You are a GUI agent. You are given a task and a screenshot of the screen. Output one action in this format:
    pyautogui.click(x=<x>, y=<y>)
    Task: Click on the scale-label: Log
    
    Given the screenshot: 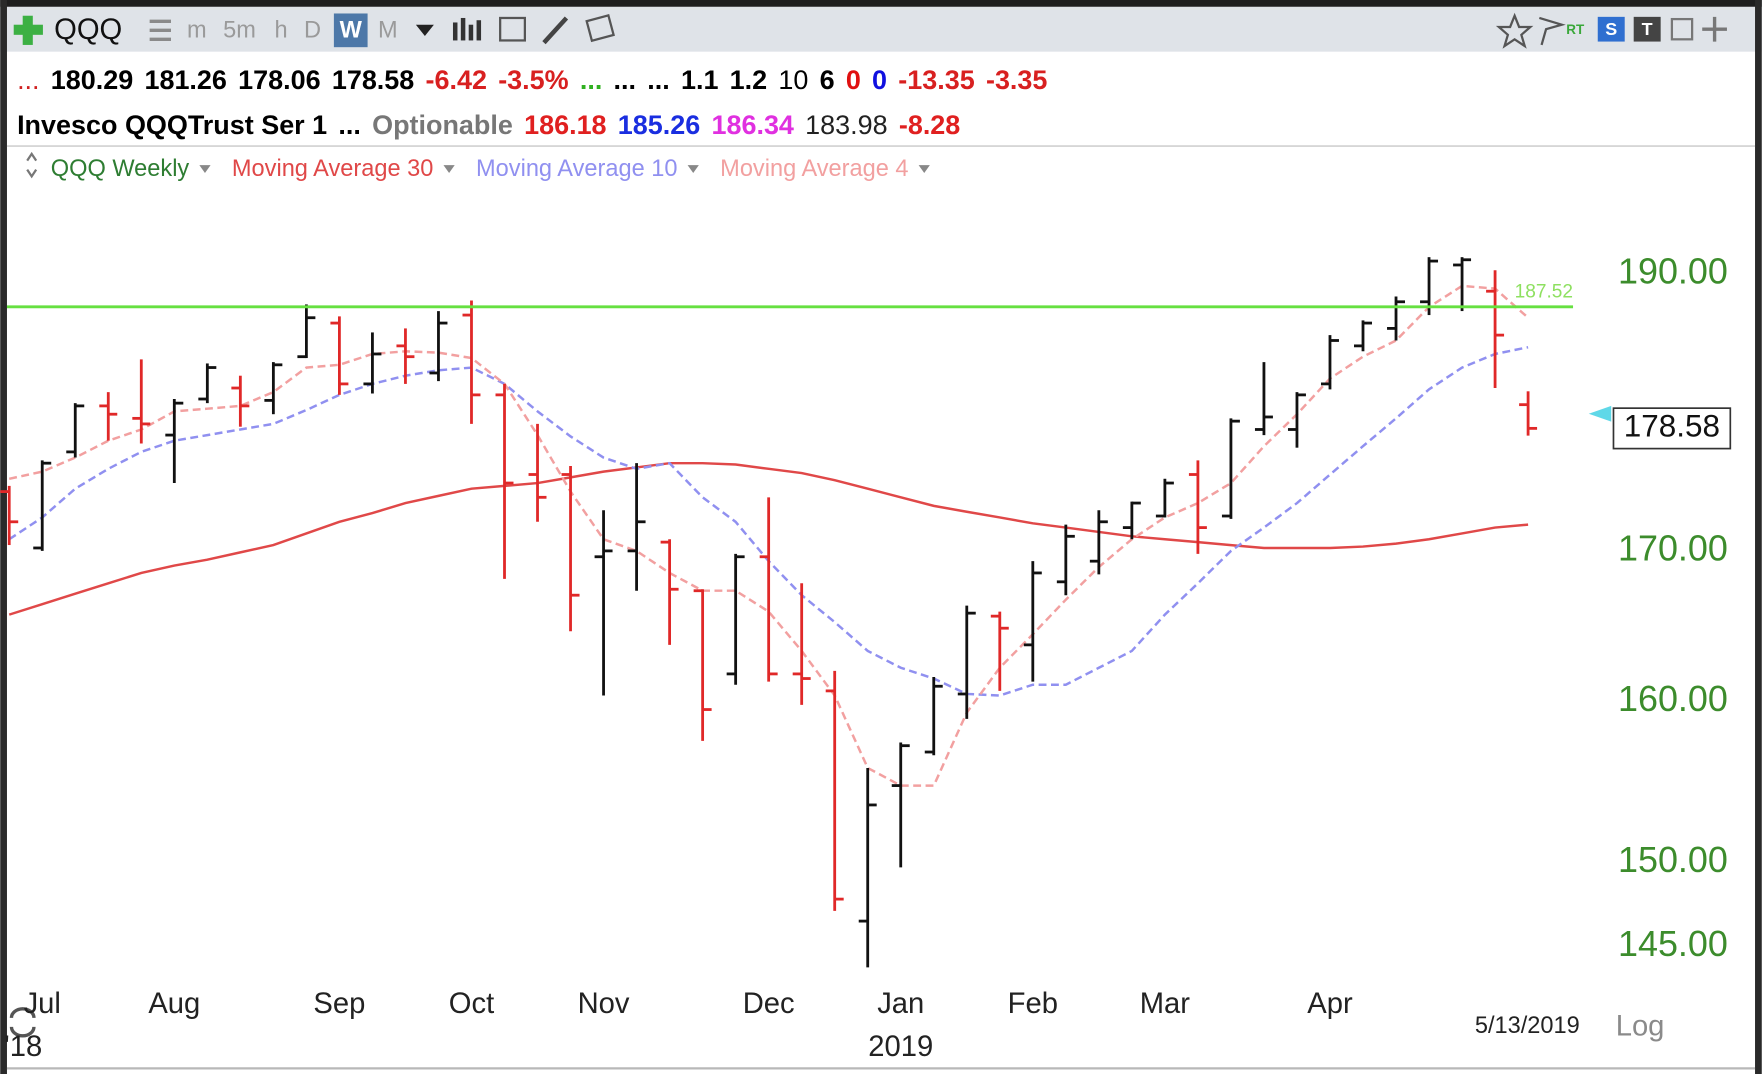 What is the action you would take?
    pyautogui.click(x=1640, y=1027)
    